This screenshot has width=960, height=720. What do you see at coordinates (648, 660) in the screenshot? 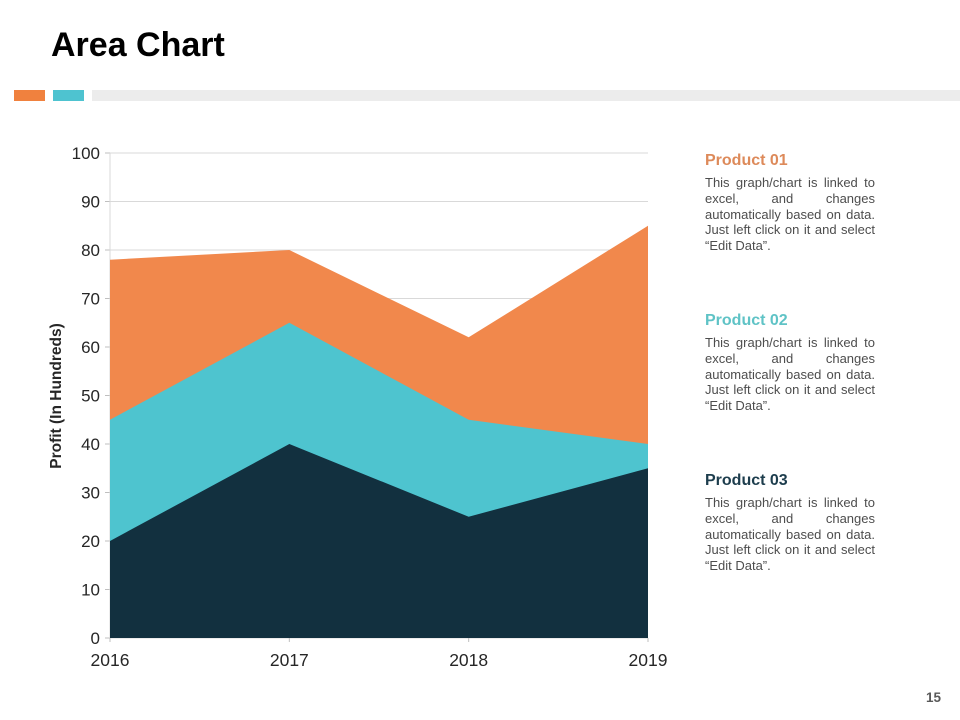
I see `x-tick-label: 2019` at bounding box center [648, 660].